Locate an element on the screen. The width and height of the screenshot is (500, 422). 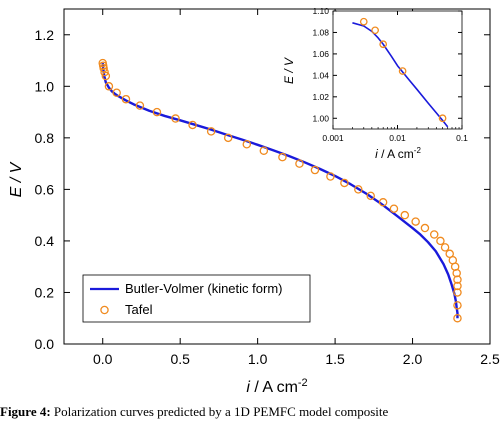
inset-y-tick-label: 1.06 is located at coordinates (320, 54).